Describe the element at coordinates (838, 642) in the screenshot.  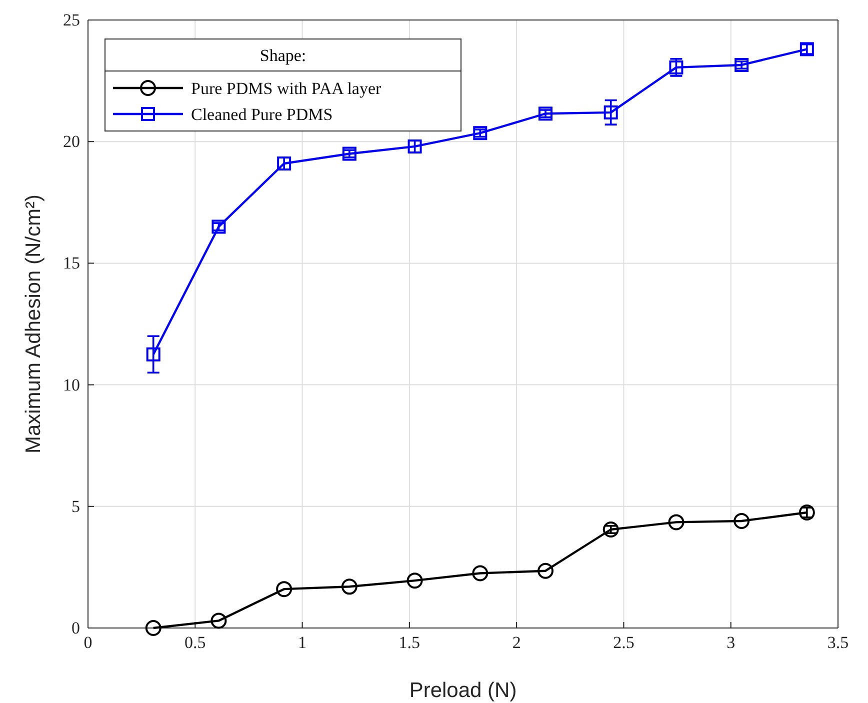
I see `x-tick-label: 3.5` at that location.